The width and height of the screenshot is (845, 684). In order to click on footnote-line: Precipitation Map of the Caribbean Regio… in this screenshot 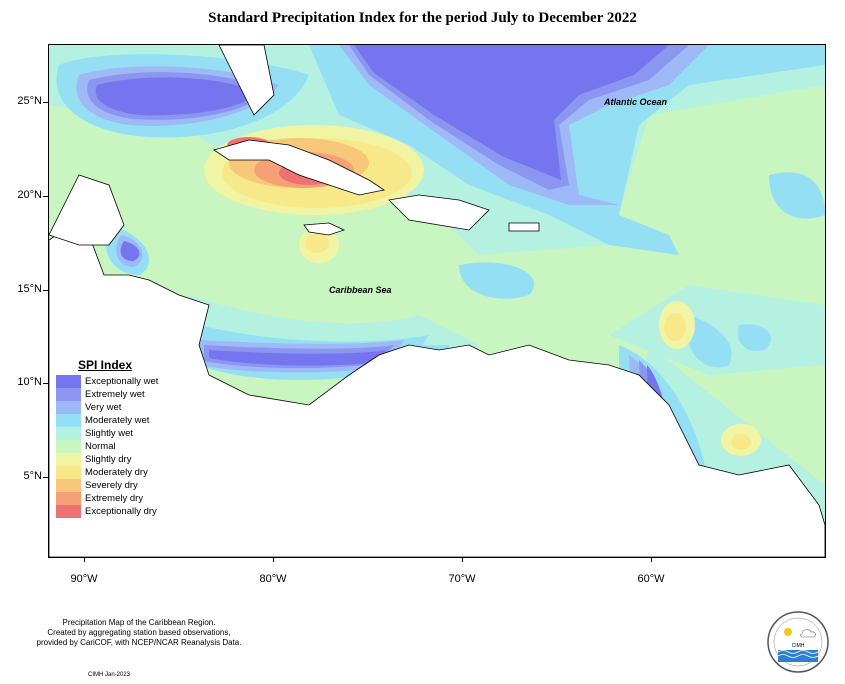, I will do `click(139, 622)`.